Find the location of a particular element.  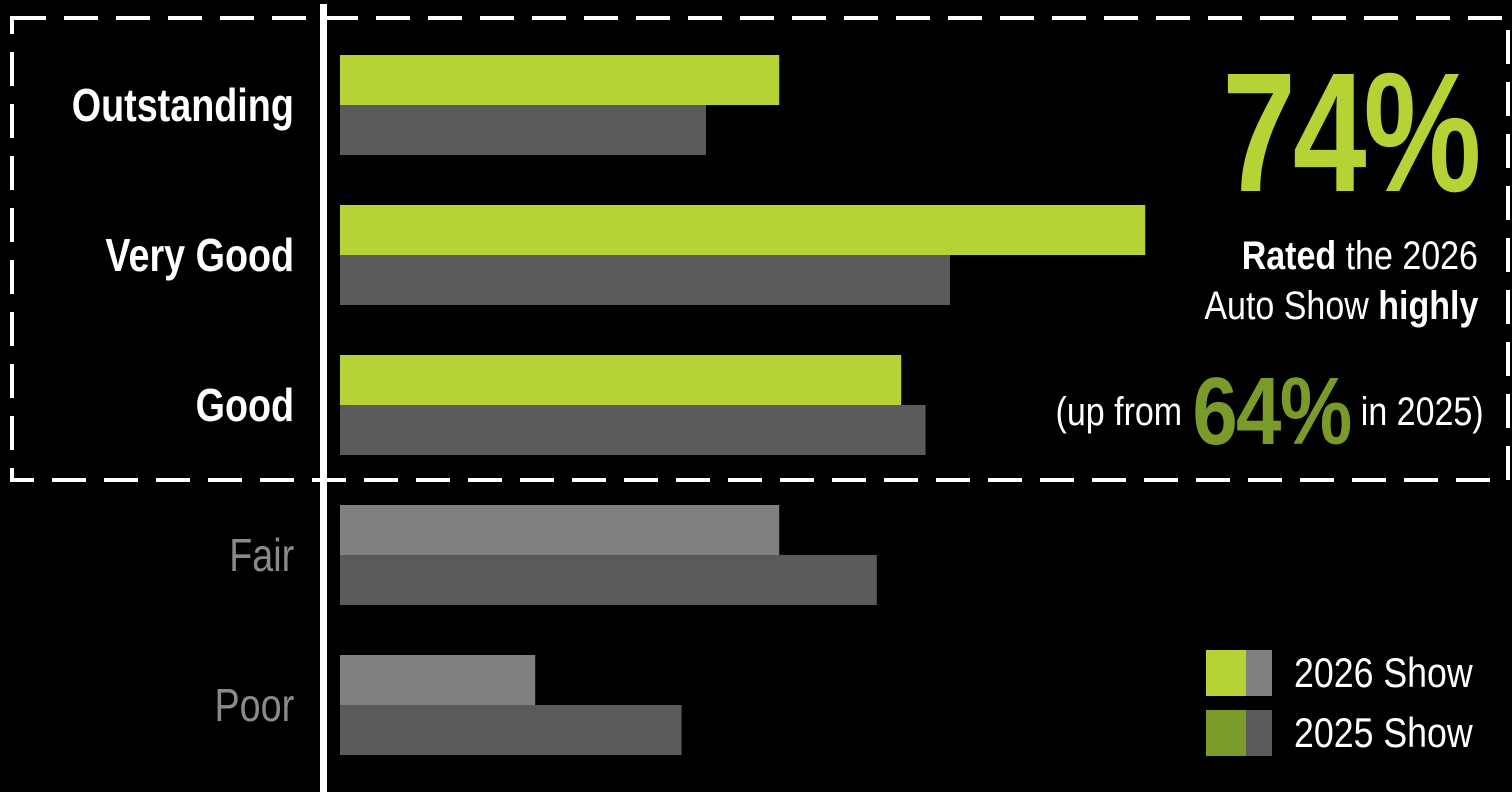

legend-swatch-2025-dim is located at coordinates (1259, 733).